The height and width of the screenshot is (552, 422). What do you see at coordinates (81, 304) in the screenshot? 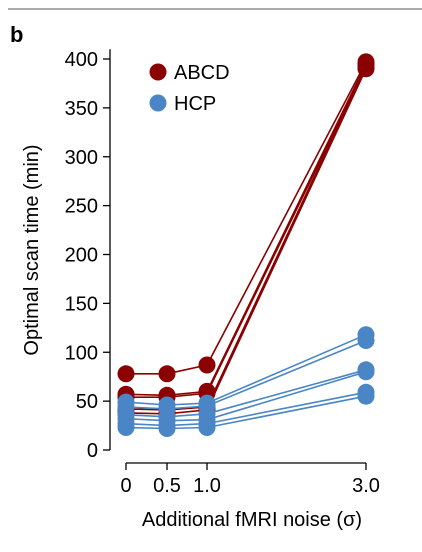
I see `y-tick-label: 150` at bounding box center [81, 304].